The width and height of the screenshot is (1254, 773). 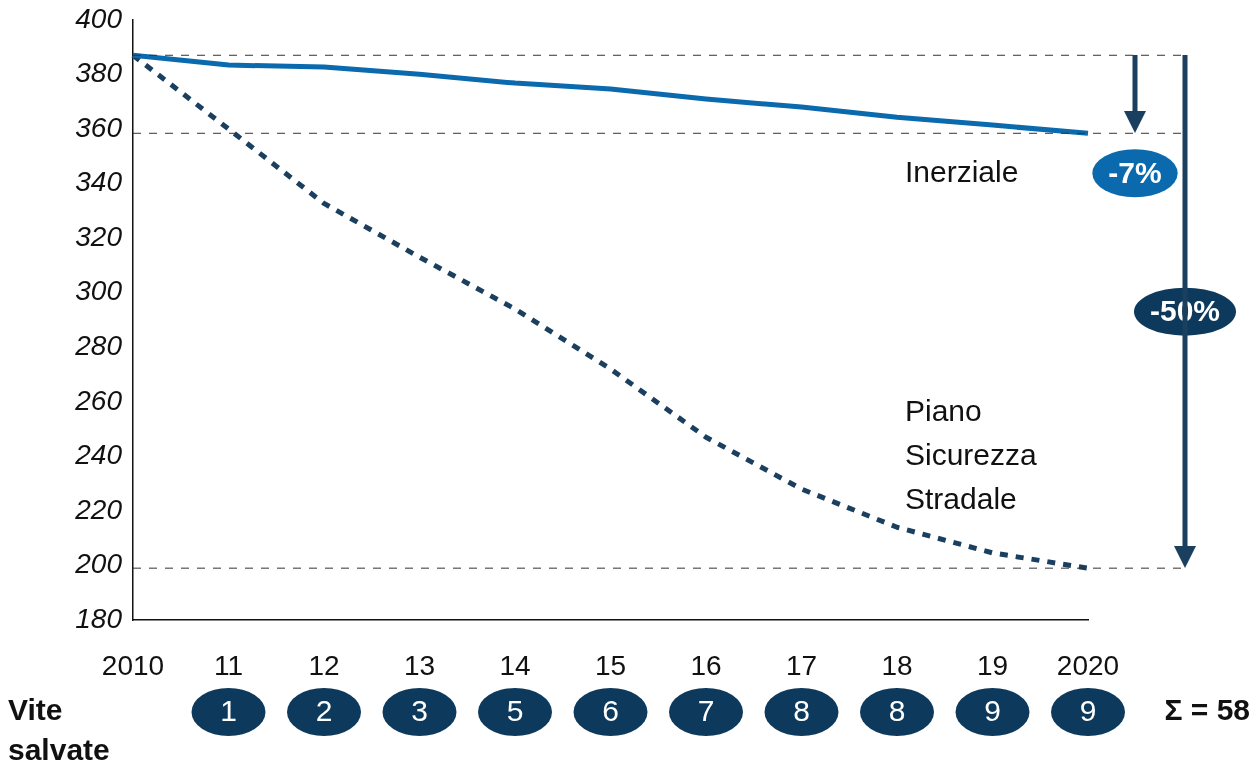 What do you see at coordinates (228, 665) in the screenshot?
I see `x-tick-label: 11` at bounding box center [228, 665].